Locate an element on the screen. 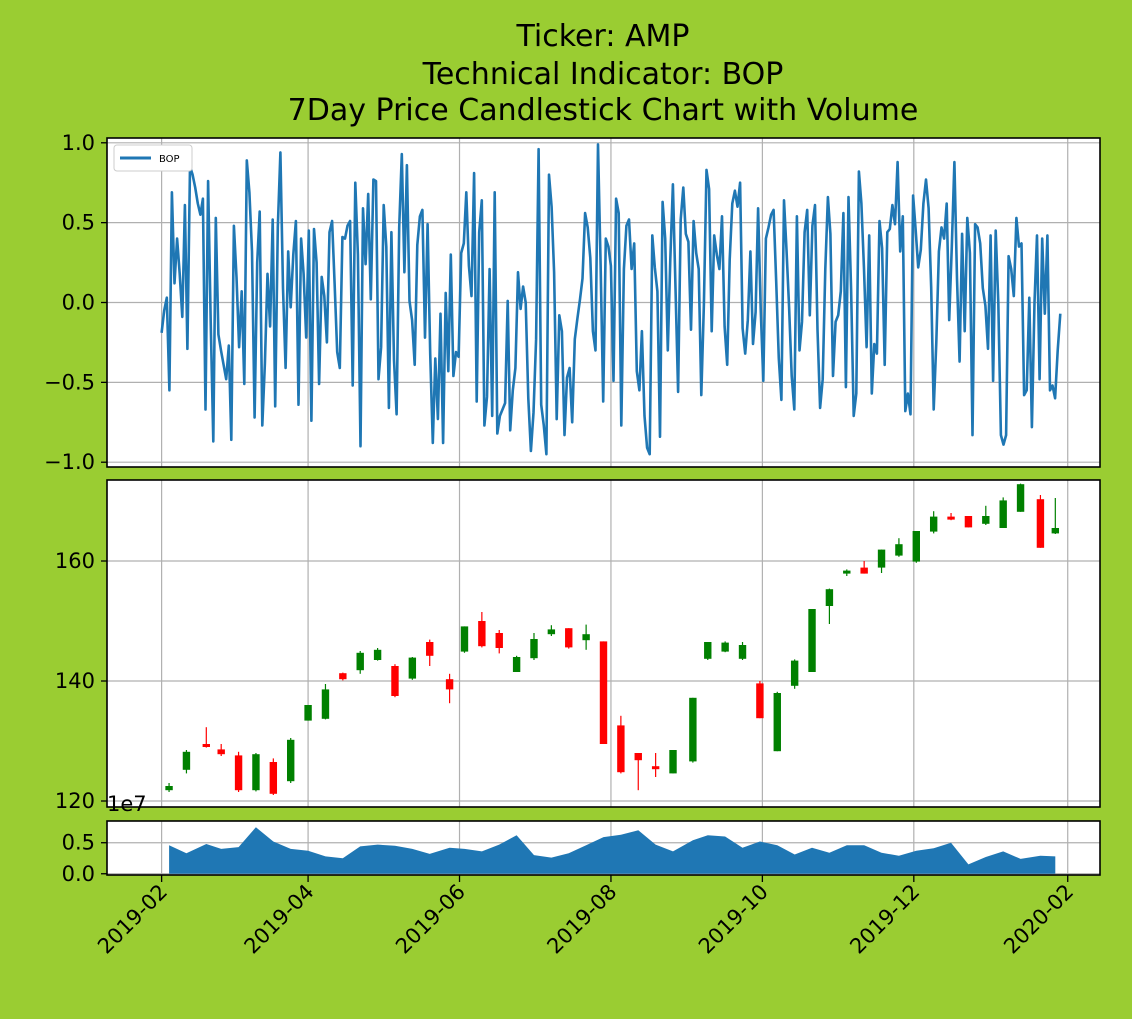 This screenshot has height=1019, width=1132. volume-series is located at coordinates (612, 850).